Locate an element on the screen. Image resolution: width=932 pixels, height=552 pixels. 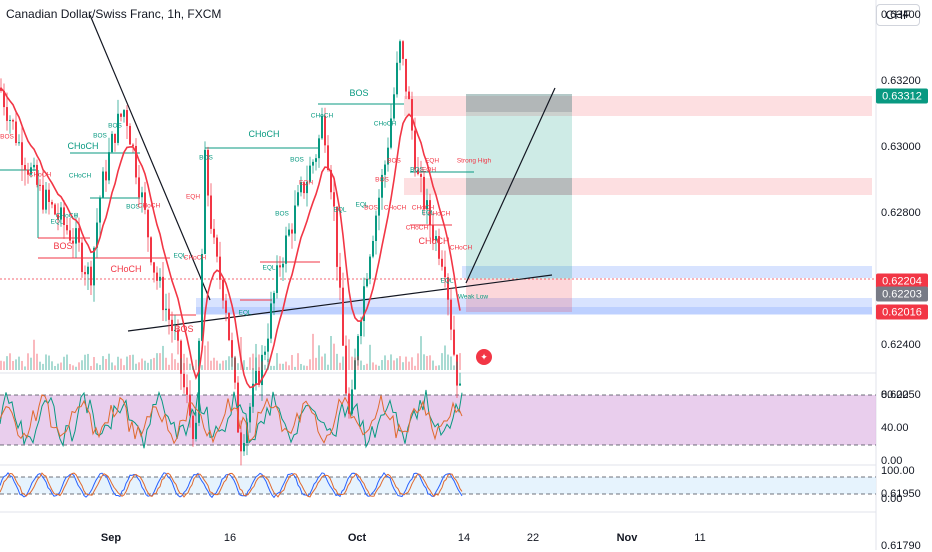
price-tag: 0.62016 is located at coordinates (902, 312).